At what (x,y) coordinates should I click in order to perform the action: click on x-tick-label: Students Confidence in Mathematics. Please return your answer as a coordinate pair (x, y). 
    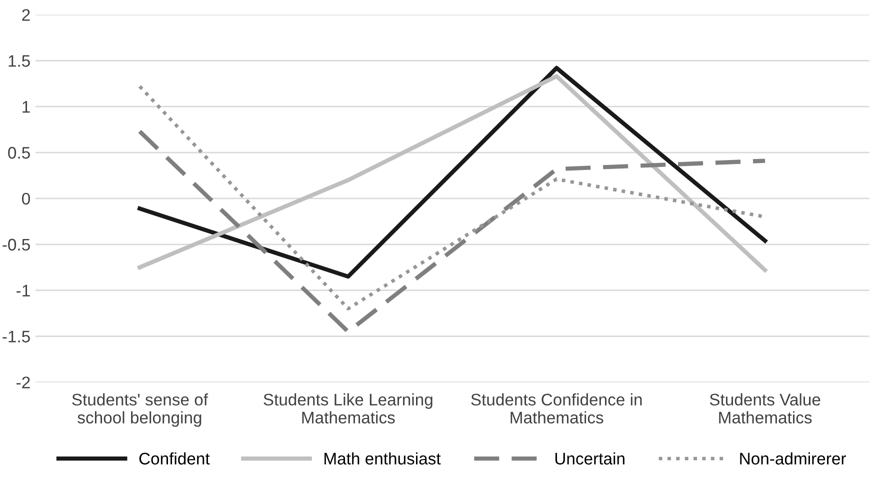
    Looking at the image, I should click on (556, 408).